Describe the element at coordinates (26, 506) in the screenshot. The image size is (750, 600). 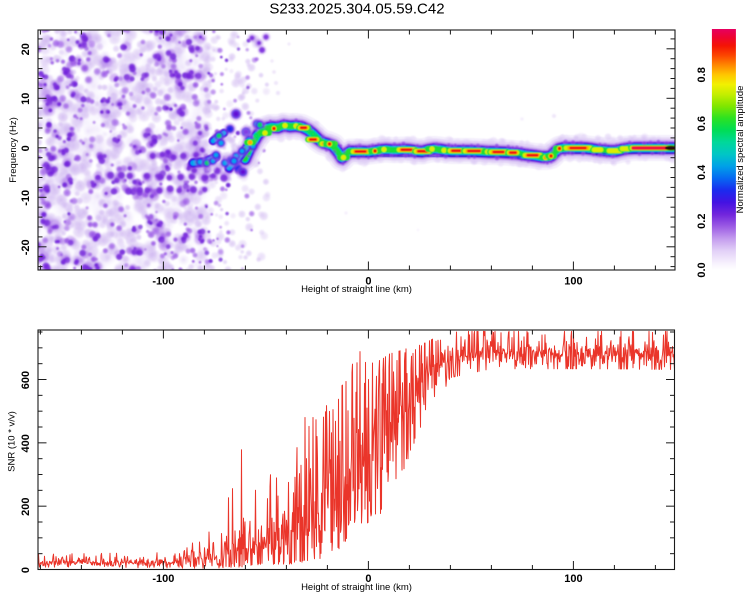
I see `svg-text: 200` at that location.